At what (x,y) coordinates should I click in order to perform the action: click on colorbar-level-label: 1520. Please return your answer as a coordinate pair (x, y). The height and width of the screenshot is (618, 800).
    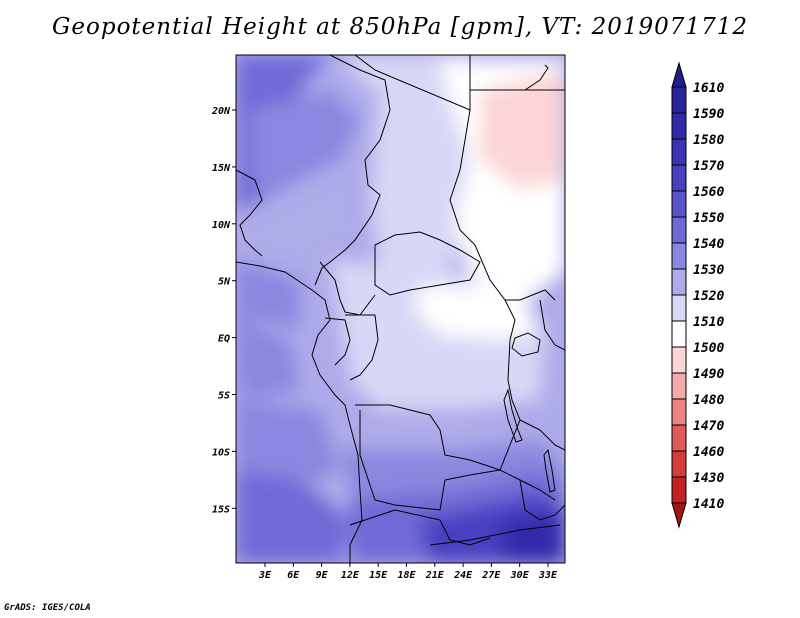
    Looking at the image, I should click on (708, 296).